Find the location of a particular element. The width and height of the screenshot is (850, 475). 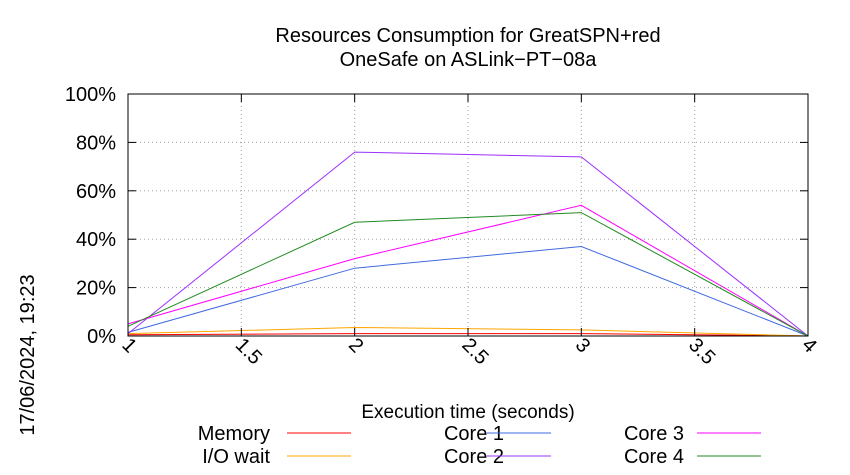

x-tick-label: 3 is located at coordinates (582, 345).